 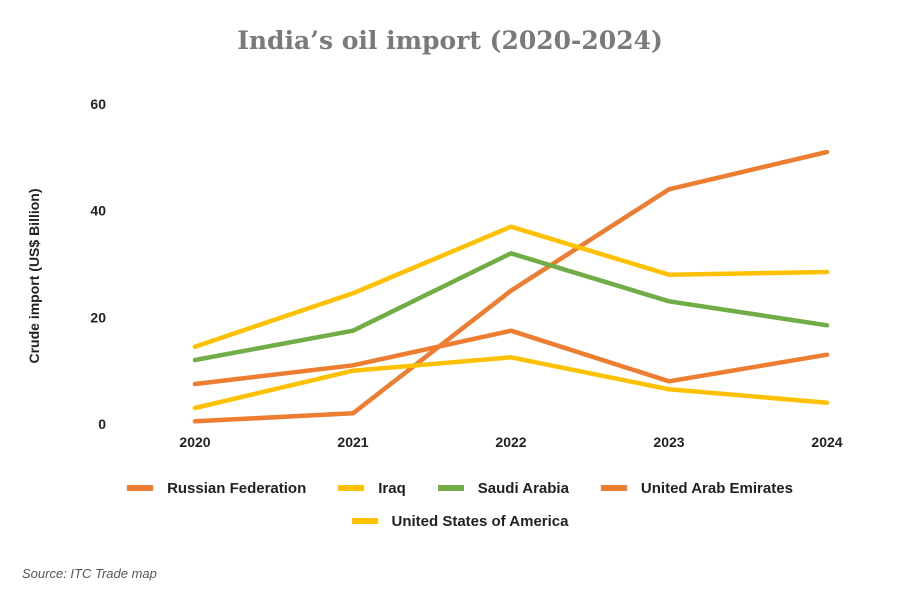 What do you see at coordinates (523, 488) in the screenshot?
I see `legend-label: Saudi Arabia` at bounding box center [523, 488].